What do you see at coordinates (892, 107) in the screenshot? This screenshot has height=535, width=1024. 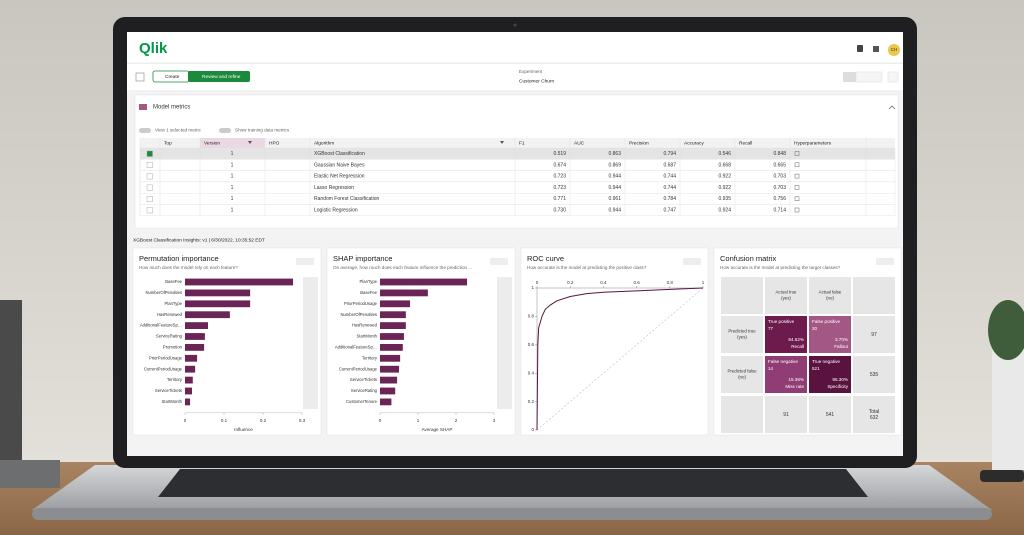 I see `collapse-icon` at bounding box center [892, 107].